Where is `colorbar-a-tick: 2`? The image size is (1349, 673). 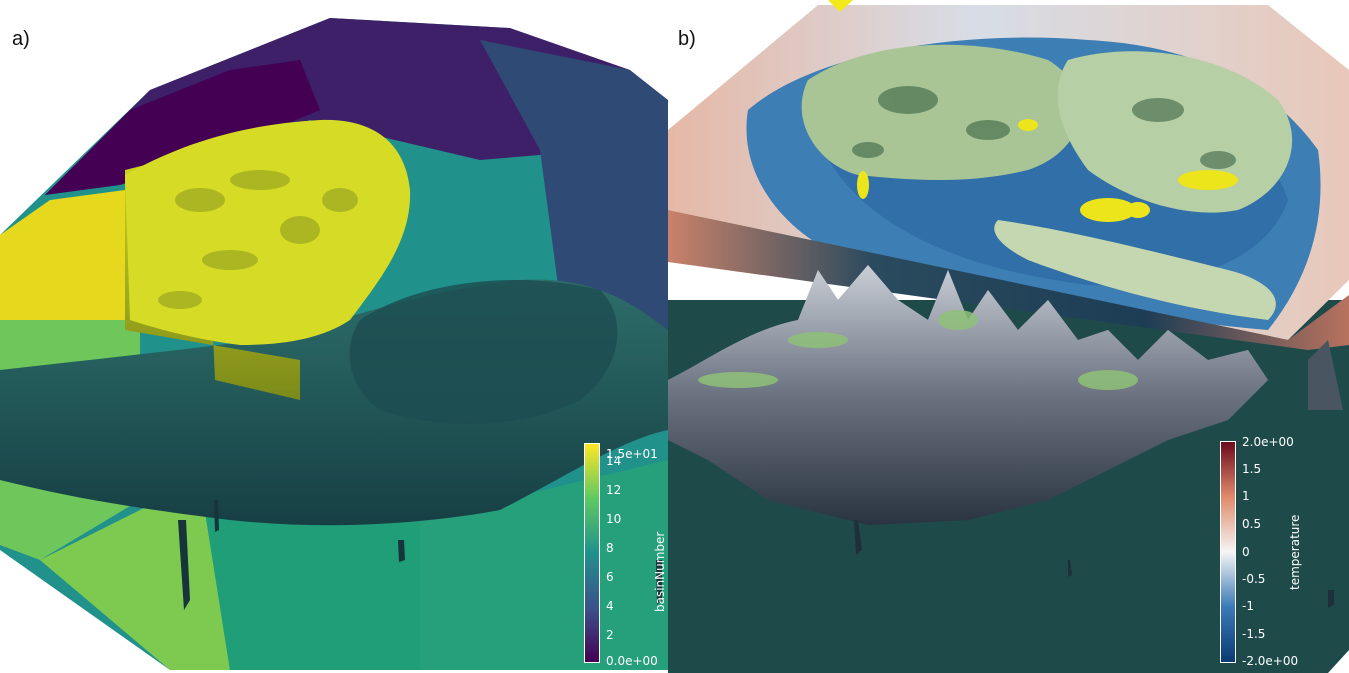 colorbar-a-tick: 2 is located at coordinates (610, 635).